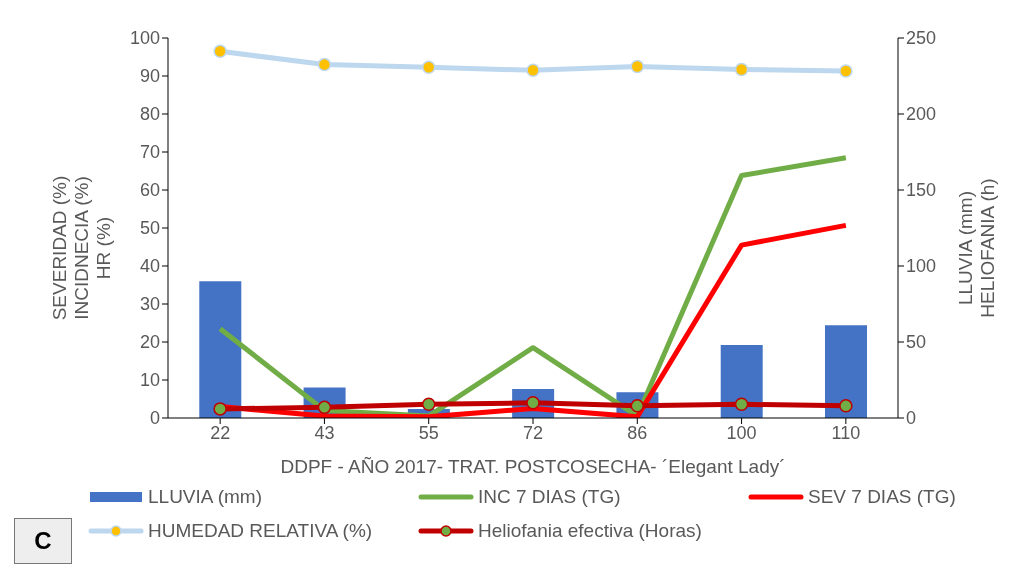  What do you see at coordinates (976, 248) in the screenshot?
I see `y2-axis-title: LLUVIA (mm) HELIOFANIA (h)` at bounding box center [976, 248].